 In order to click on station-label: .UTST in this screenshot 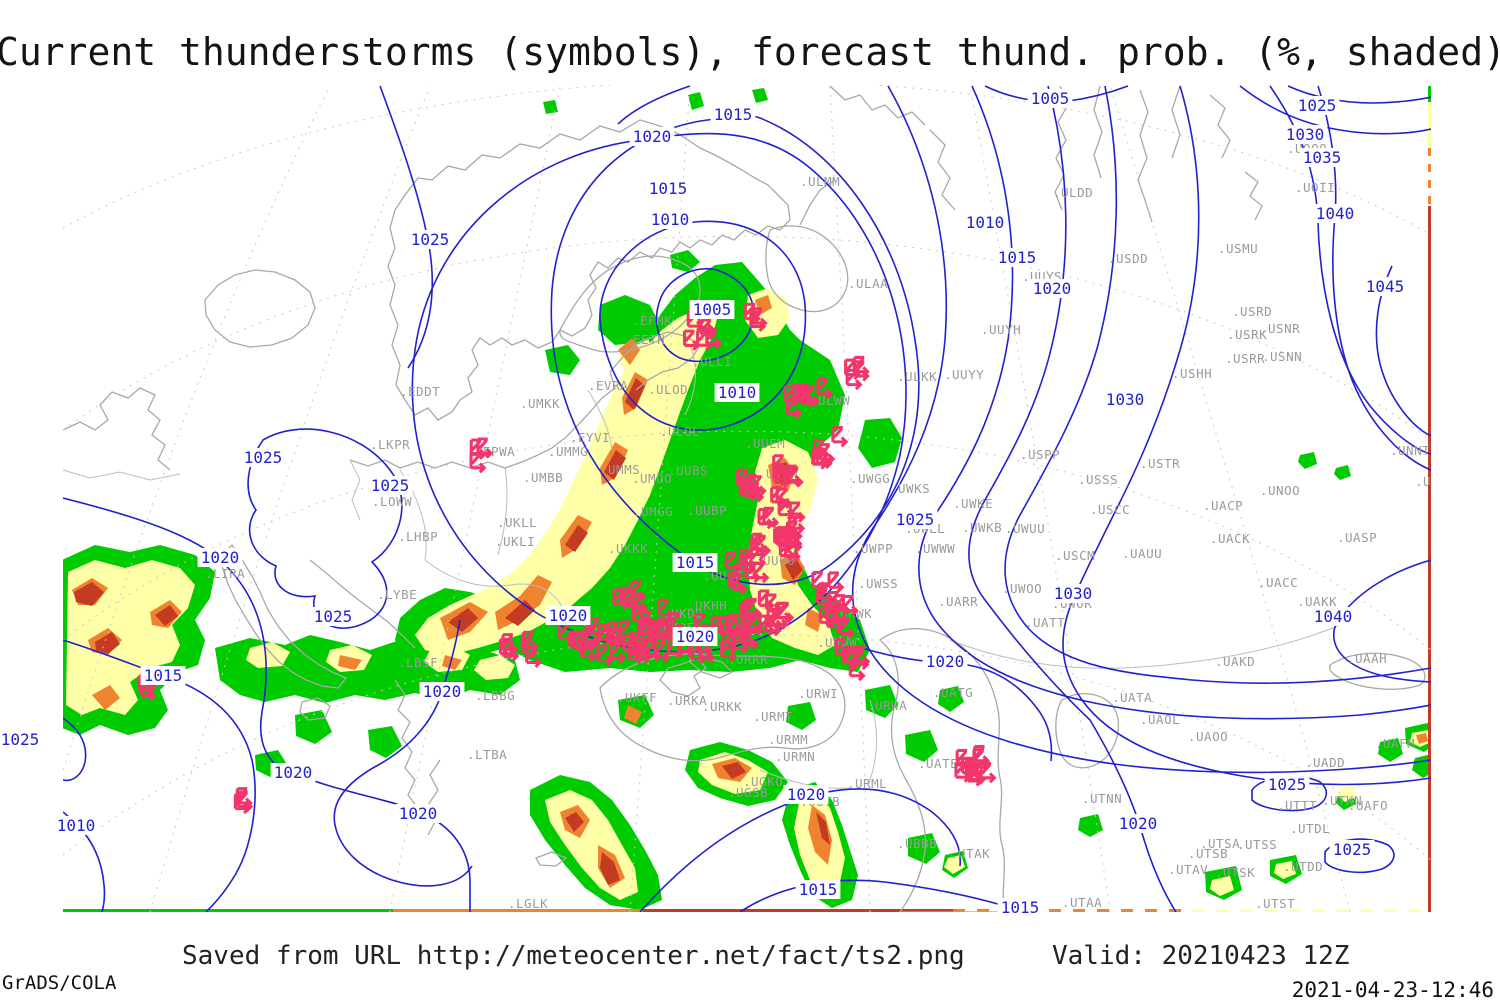, I will do `click(1275, 903)`.